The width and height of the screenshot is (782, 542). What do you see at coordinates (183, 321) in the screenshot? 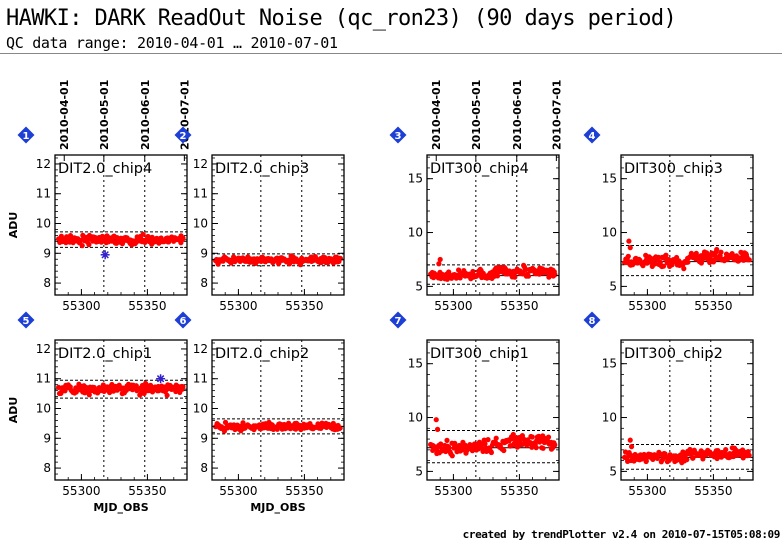
I see `panel-number: 6` at bounding box center [183, 321].